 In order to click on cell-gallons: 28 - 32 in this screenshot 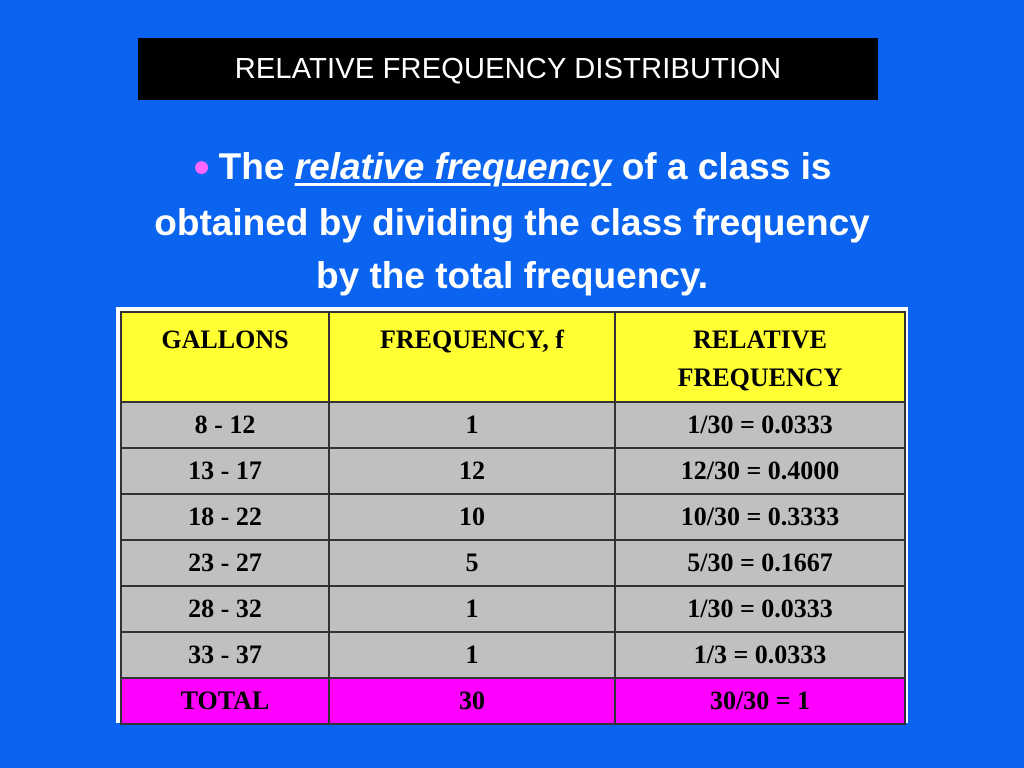, I will do `click(225, 609)`.